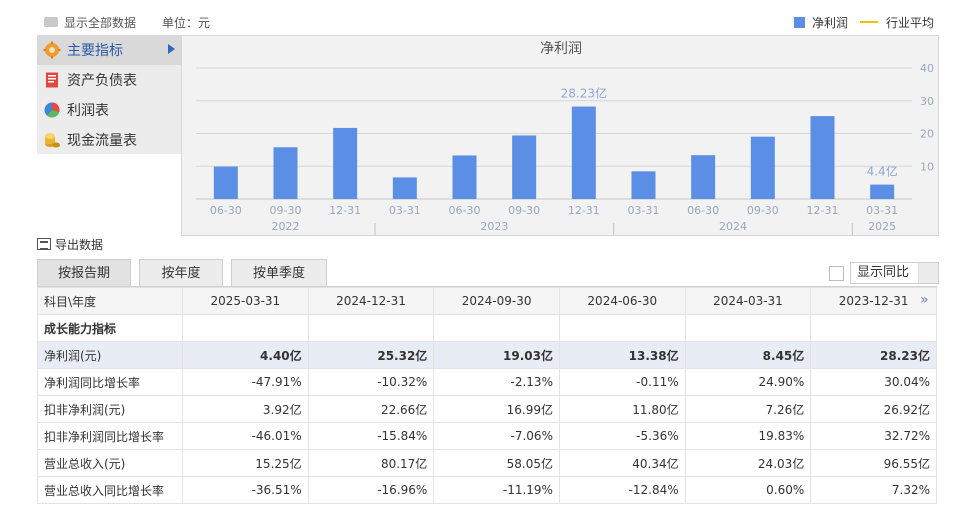  Describe the element at coordinates (829, 22) in the screenshot. I see `net-profit-legend-label: 净利润` at that location.